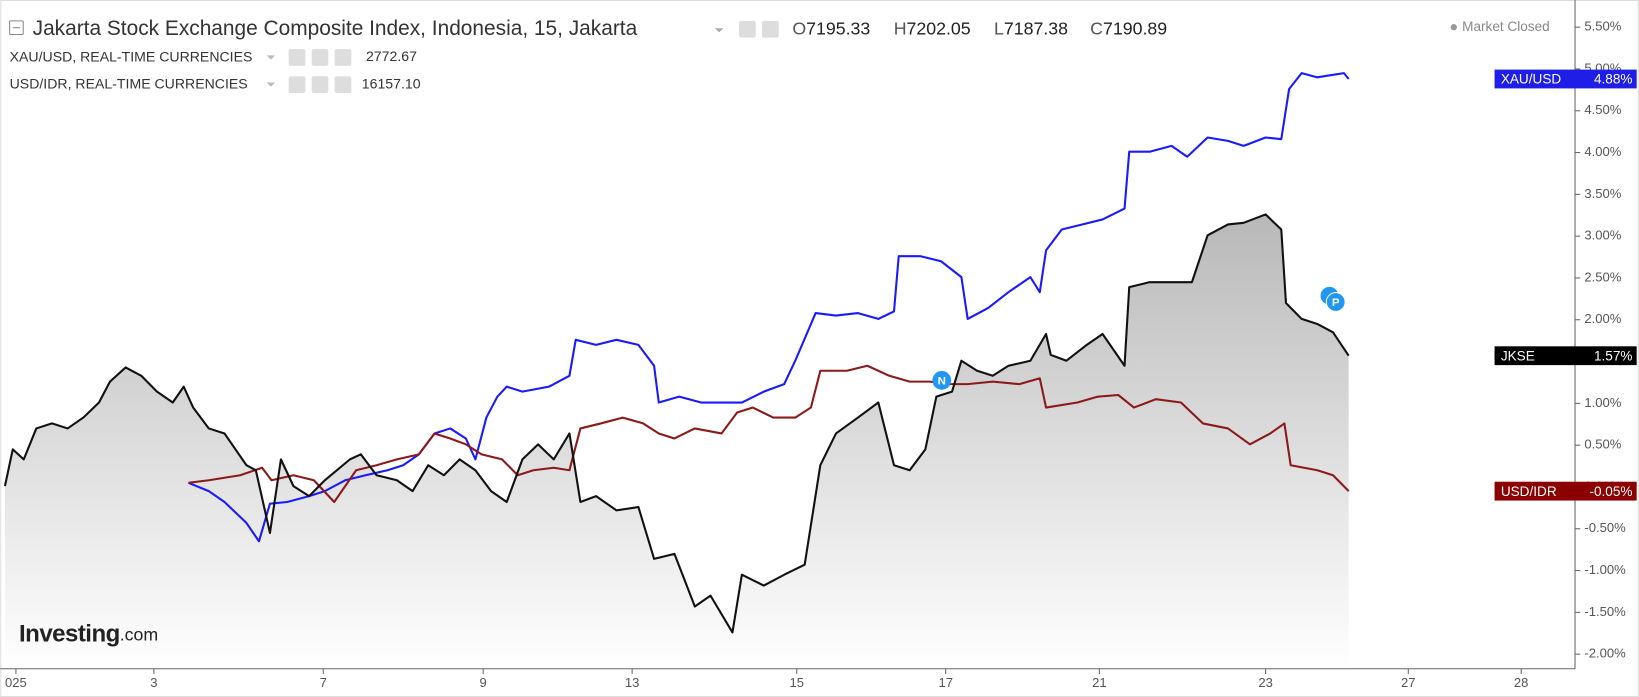 This screenshot has width=1639, height=697. Describe the element at coordinates (1529, 491) in the screenshot. I see `last-value-name: USD/IDR` at that location.